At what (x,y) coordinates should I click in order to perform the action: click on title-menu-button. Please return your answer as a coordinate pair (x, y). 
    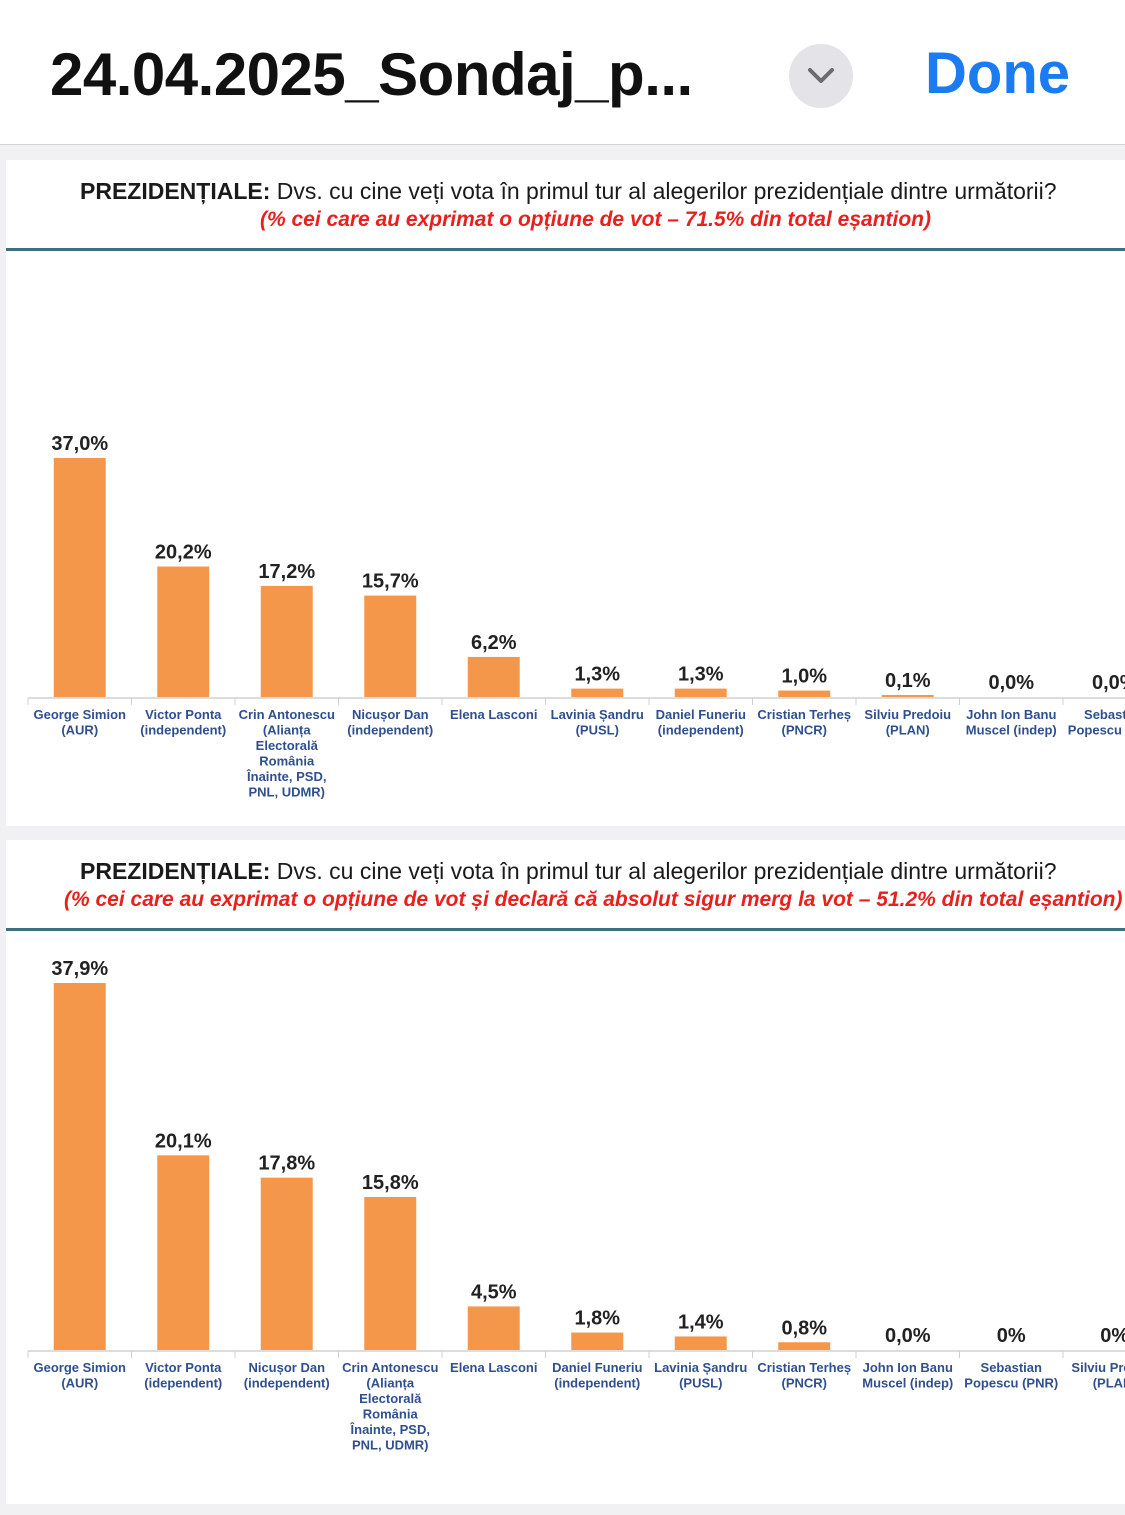
    Looking at the image, I should click on (821, 76).